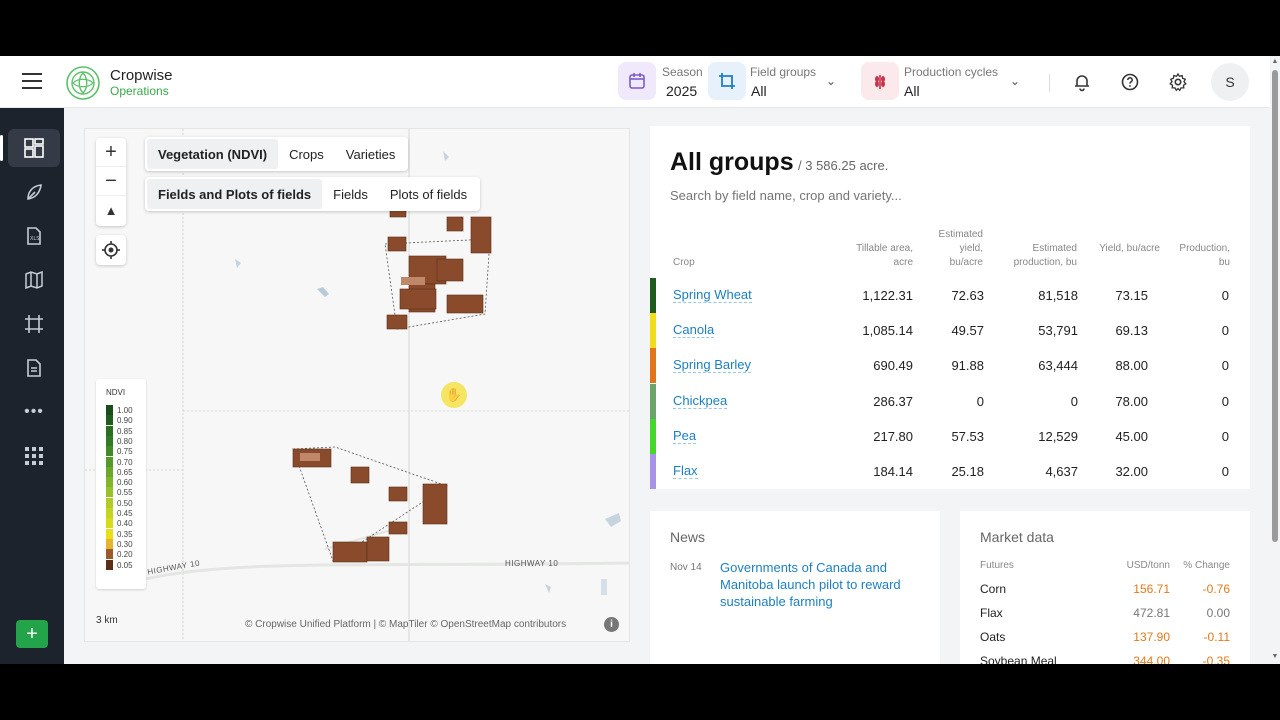 Image resolution: width=1280 pixels, height=720 pixels. I want to click on sidebar-item-map, so click(34, 280).